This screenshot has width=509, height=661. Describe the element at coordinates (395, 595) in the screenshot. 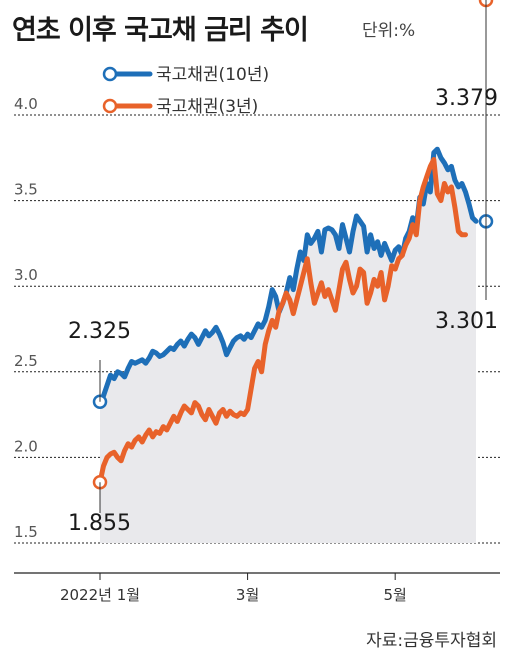

I see `x-tick-label: 5월` at that location.